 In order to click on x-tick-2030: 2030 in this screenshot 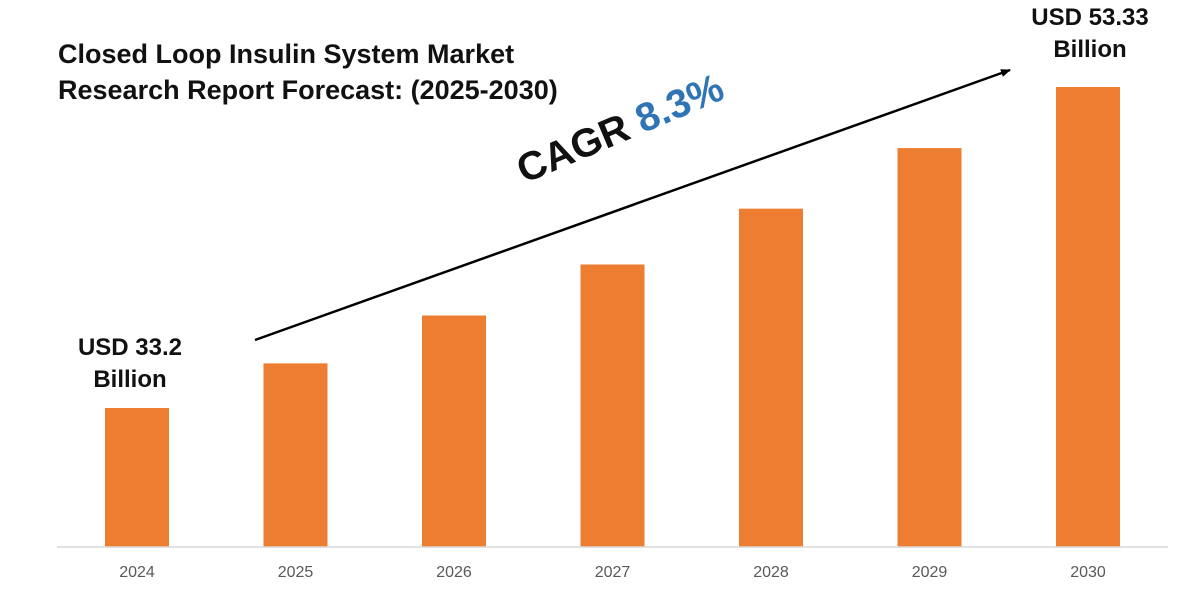, I will do `click(1088, 572)`.